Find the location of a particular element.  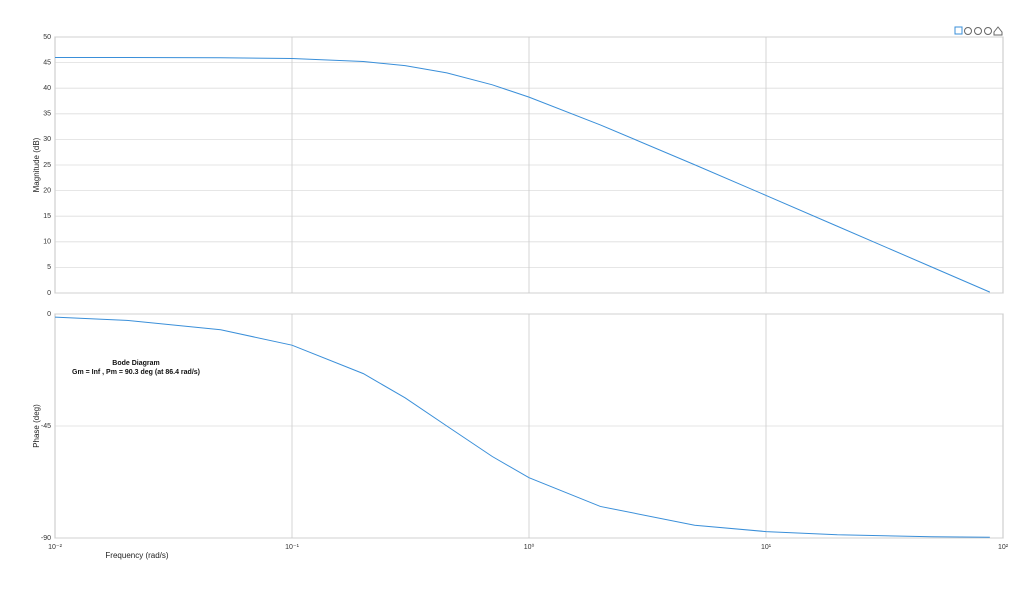

y-tick-label: -45 is located at coordinates (46, 426).